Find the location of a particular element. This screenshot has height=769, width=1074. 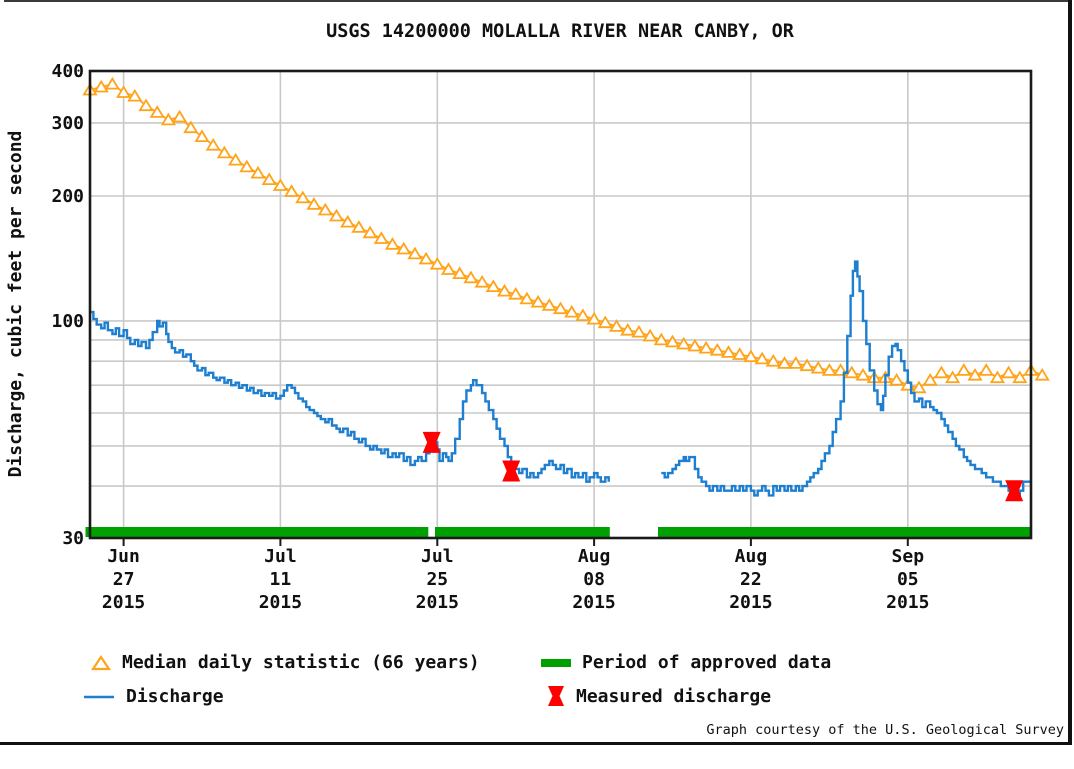

svg-text: 05 is located at coordinates (908, 579).